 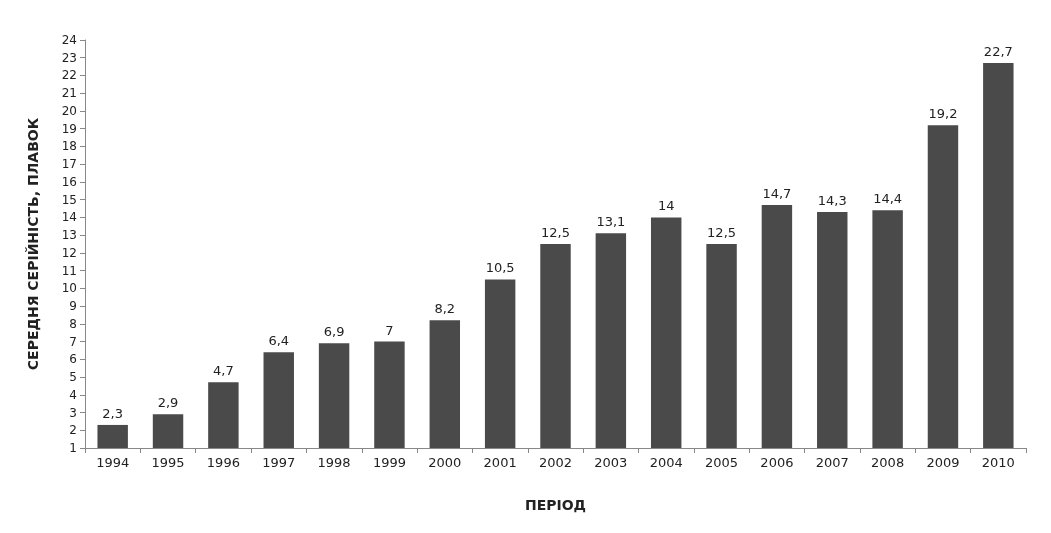 I want to click on y-tick-label: 1, so click(x=73, y=448).